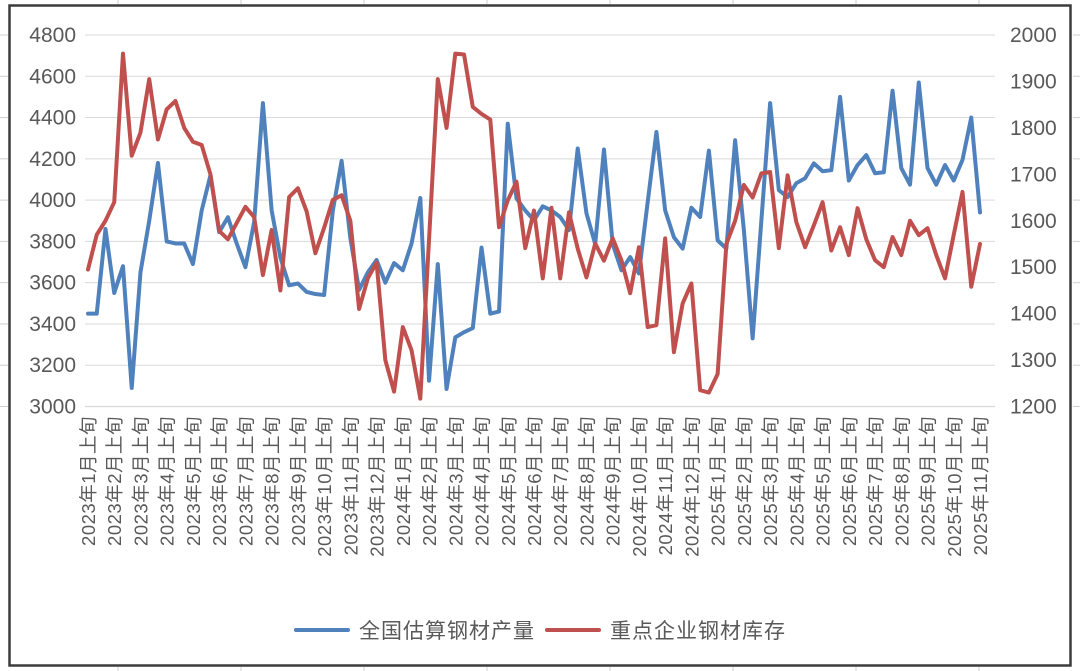  What do you see at coordinates (140, 481) in the screenshot?
I see `x-axis-tick: 2023年3月上旬` at bounding box center [140, 481].